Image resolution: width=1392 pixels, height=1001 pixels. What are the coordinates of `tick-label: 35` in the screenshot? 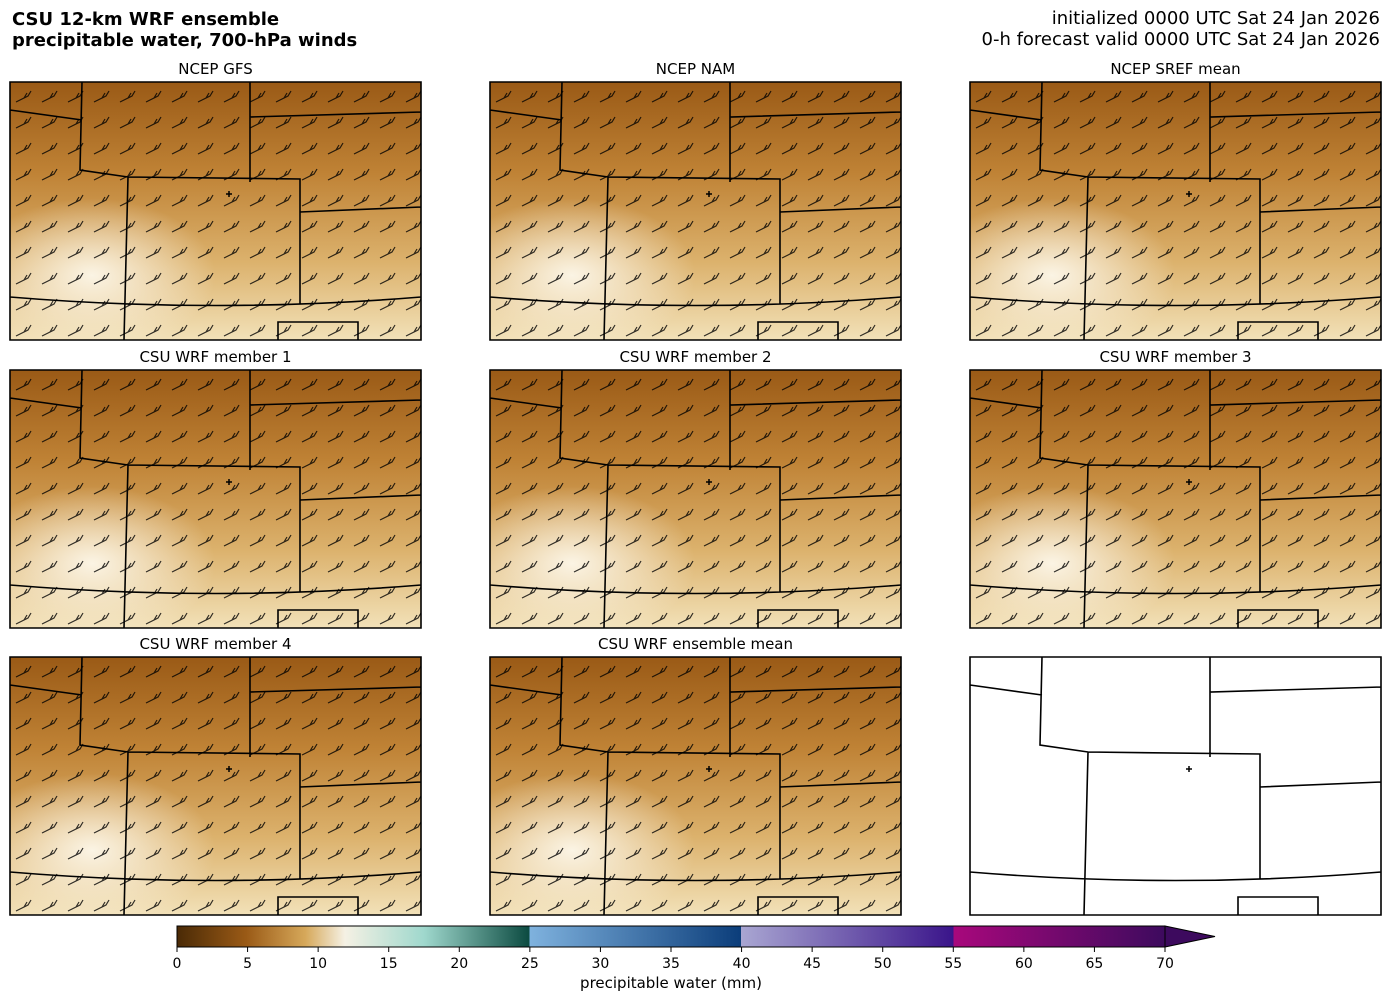 It's located at (671, 964).